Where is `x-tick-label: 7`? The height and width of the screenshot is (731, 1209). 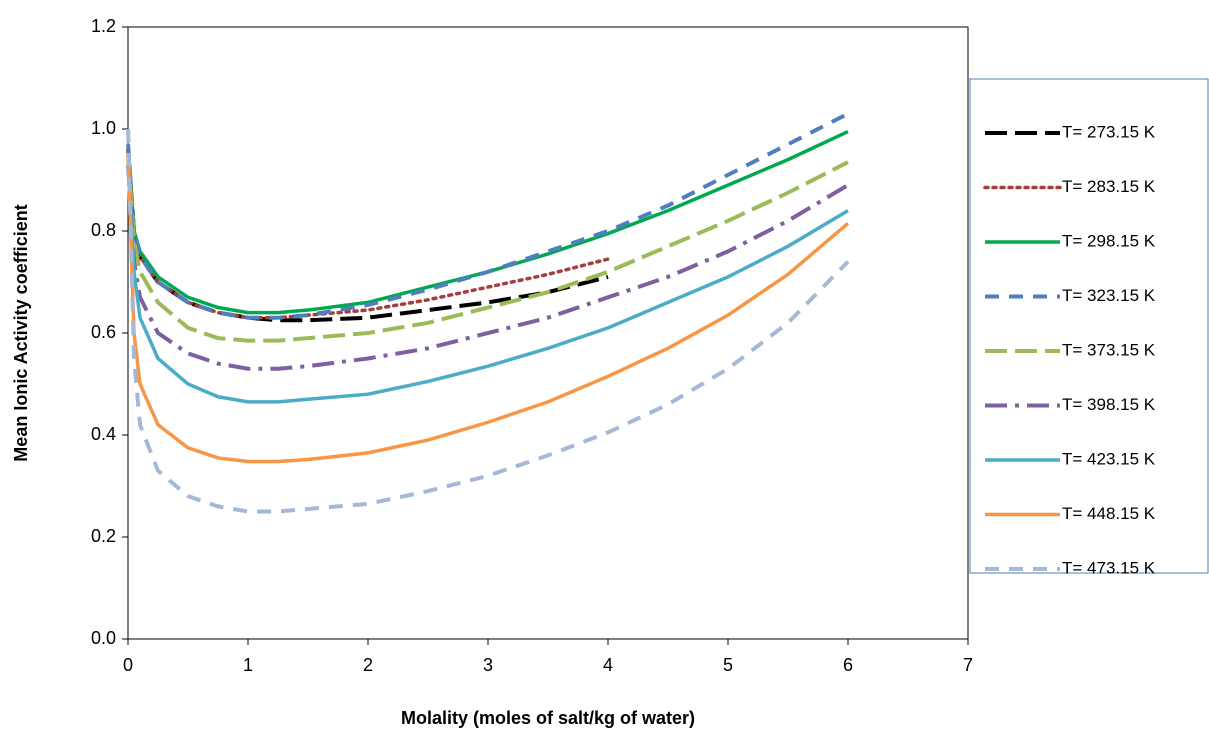
x-tick-label: 7 is located at coordinates (968, 665).